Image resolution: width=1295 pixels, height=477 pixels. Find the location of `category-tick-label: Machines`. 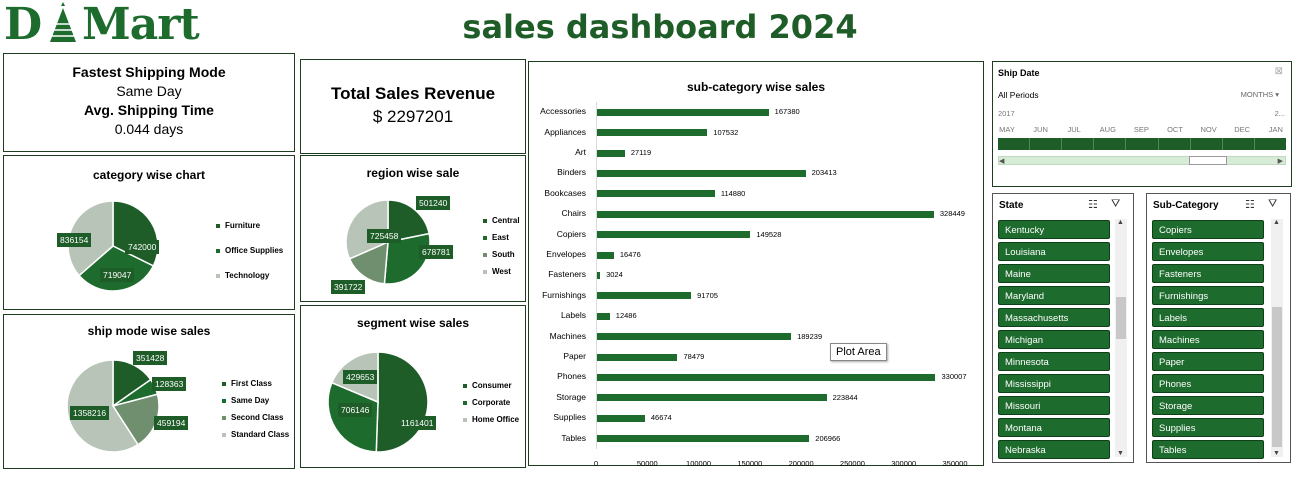

category-tick-label: Machines is located at coordinates (567, 335).